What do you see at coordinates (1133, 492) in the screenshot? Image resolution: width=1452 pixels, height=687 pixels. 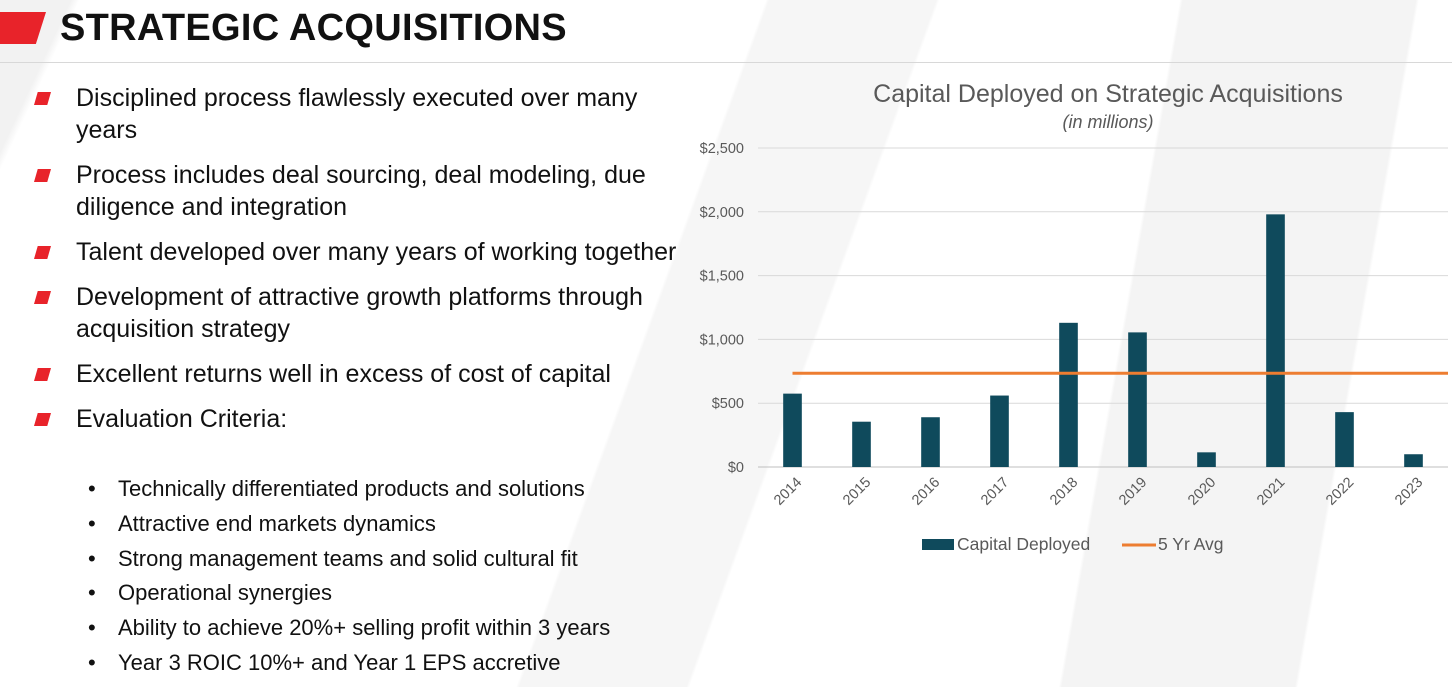 I see `x-tick-label: 2019` at bounding box center [1133, 492].